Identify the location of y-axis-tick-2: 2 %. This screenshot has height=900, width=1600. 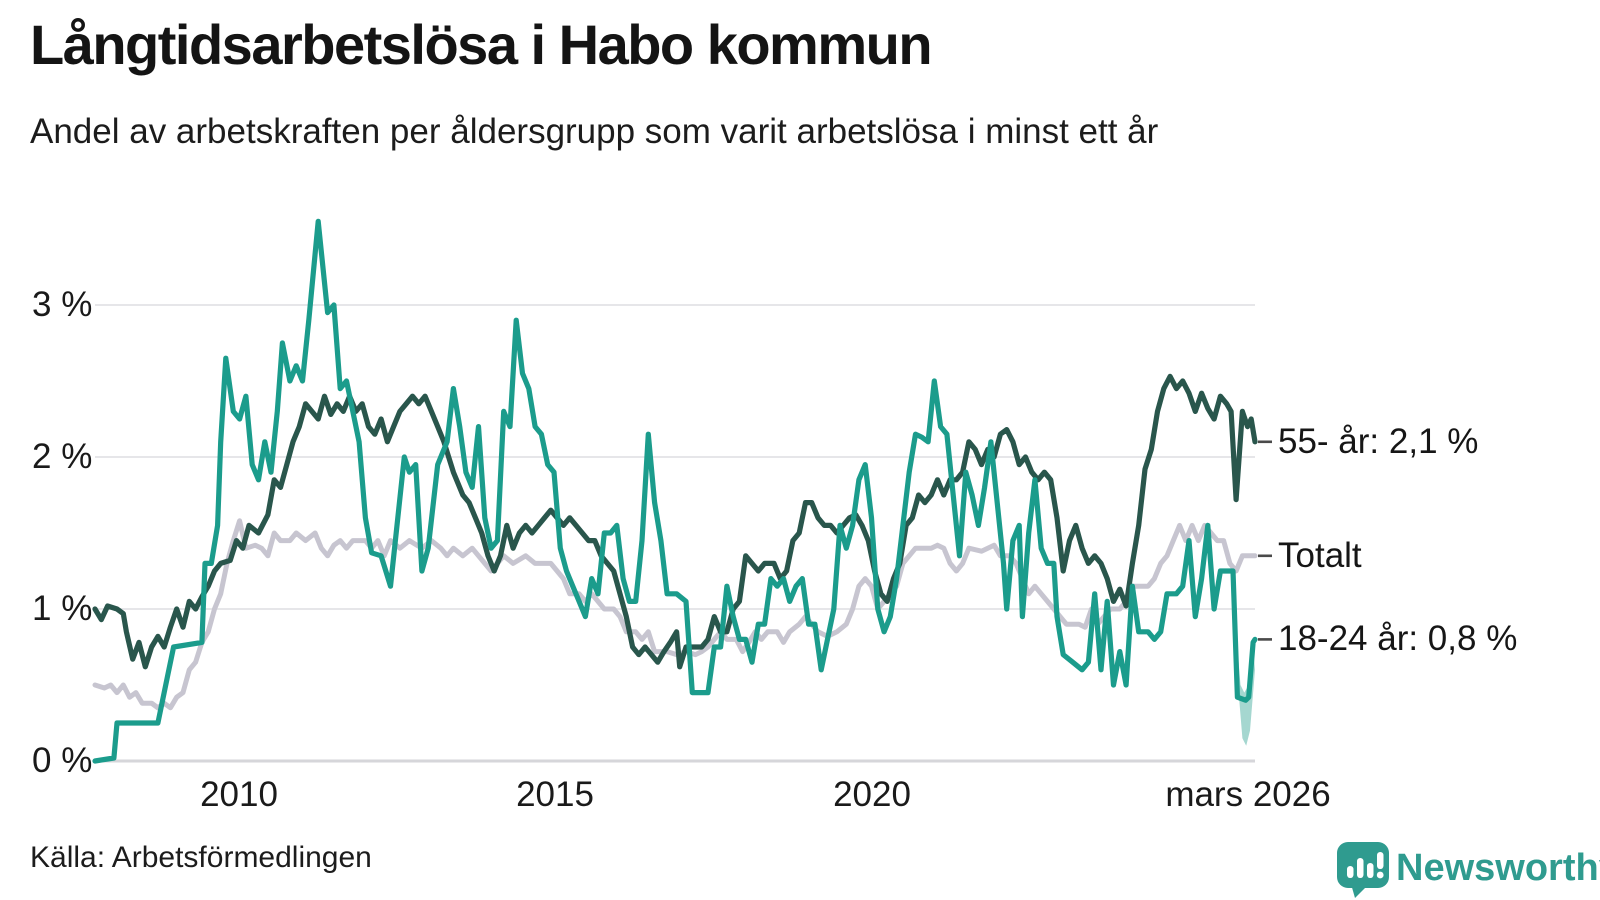
(62, 456).